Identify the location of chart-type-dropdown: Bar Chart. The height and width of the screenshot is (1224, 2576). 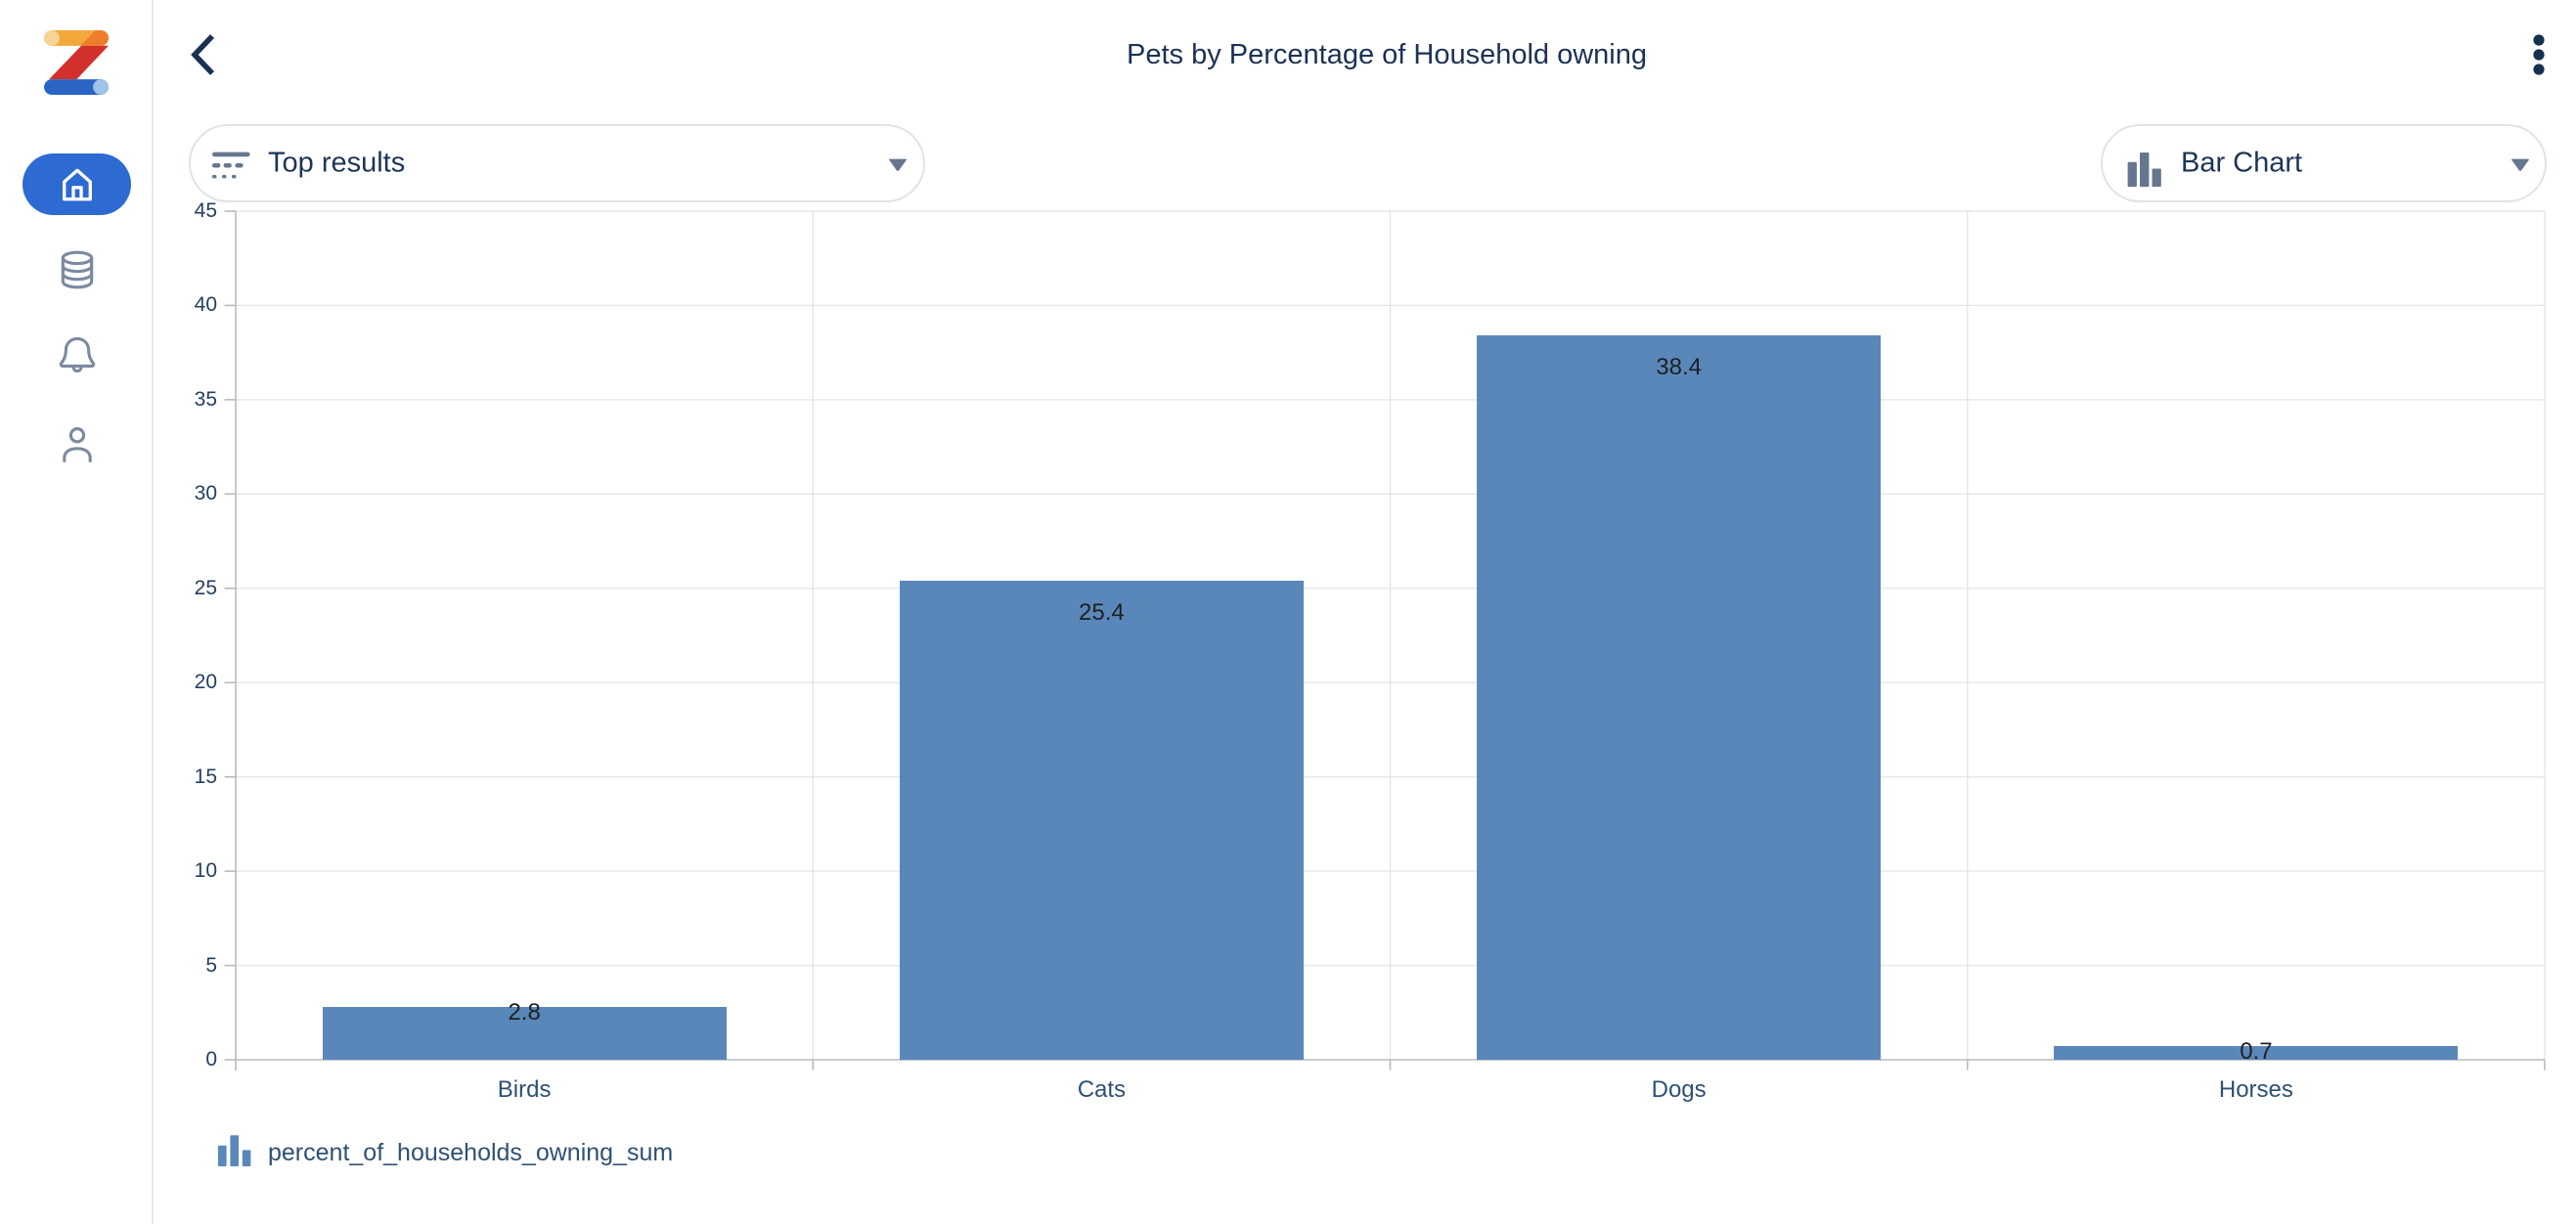
(2324, 163).